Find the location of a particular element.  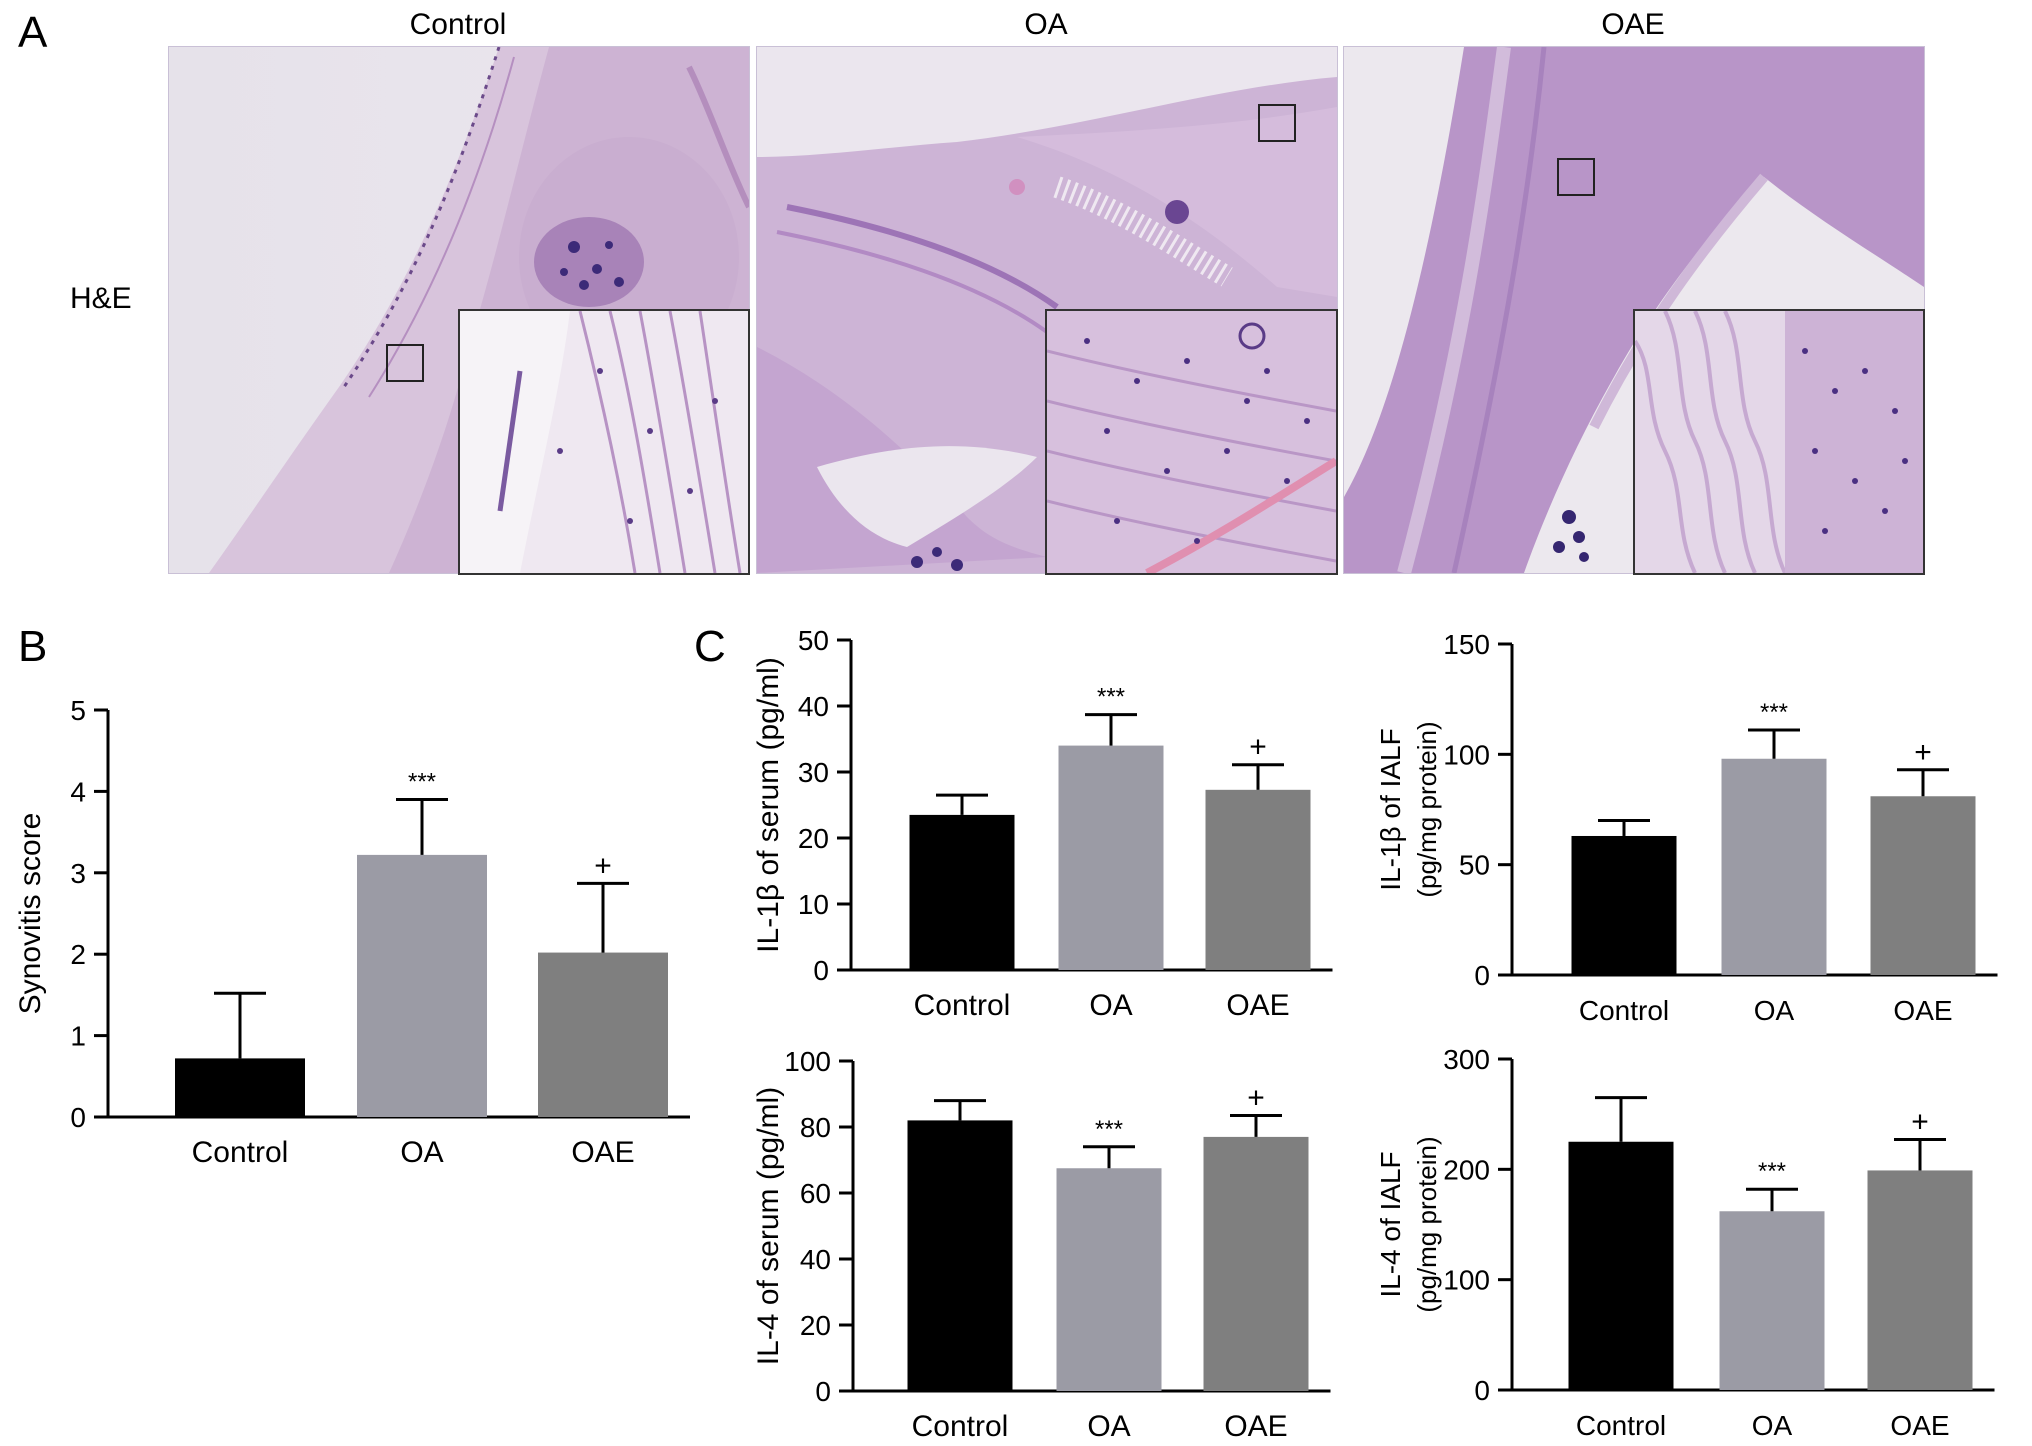

y-axis-label: Synovitis score is located at coordinates (30, 914).